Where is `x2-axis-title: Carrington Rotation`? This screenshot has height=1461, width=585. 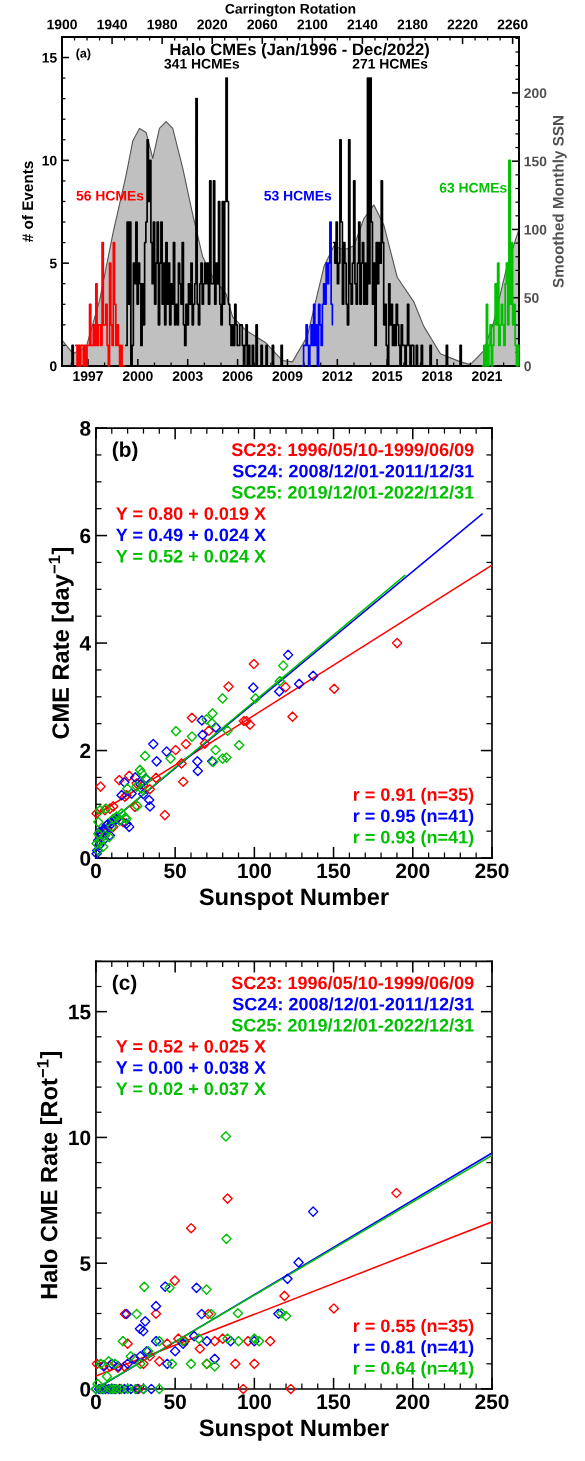
x2-axis-title: Carrington Rotation is located at coordinates (290, 10).